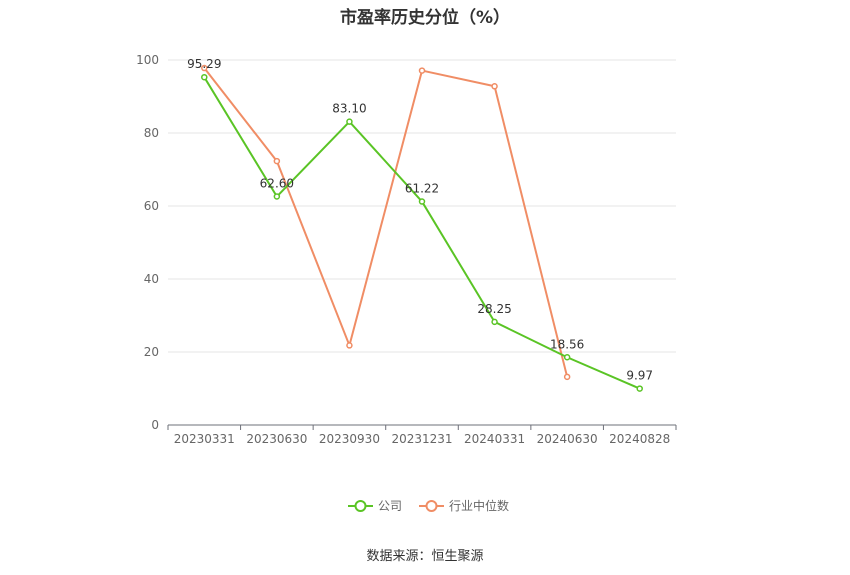  What do you see at coordinates (494, 439) in the screenshot?
I see `x-tick-label: 20240331` at bounding box center [494, 439].